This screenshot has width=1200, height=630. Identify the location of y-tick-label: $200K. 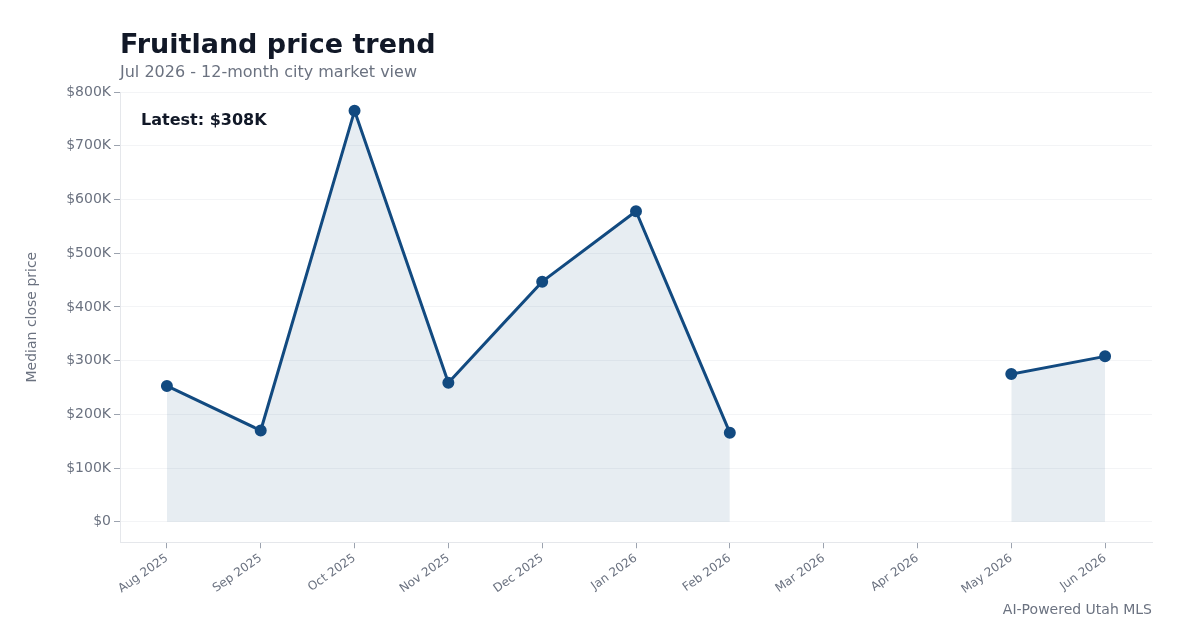
(89, 413).